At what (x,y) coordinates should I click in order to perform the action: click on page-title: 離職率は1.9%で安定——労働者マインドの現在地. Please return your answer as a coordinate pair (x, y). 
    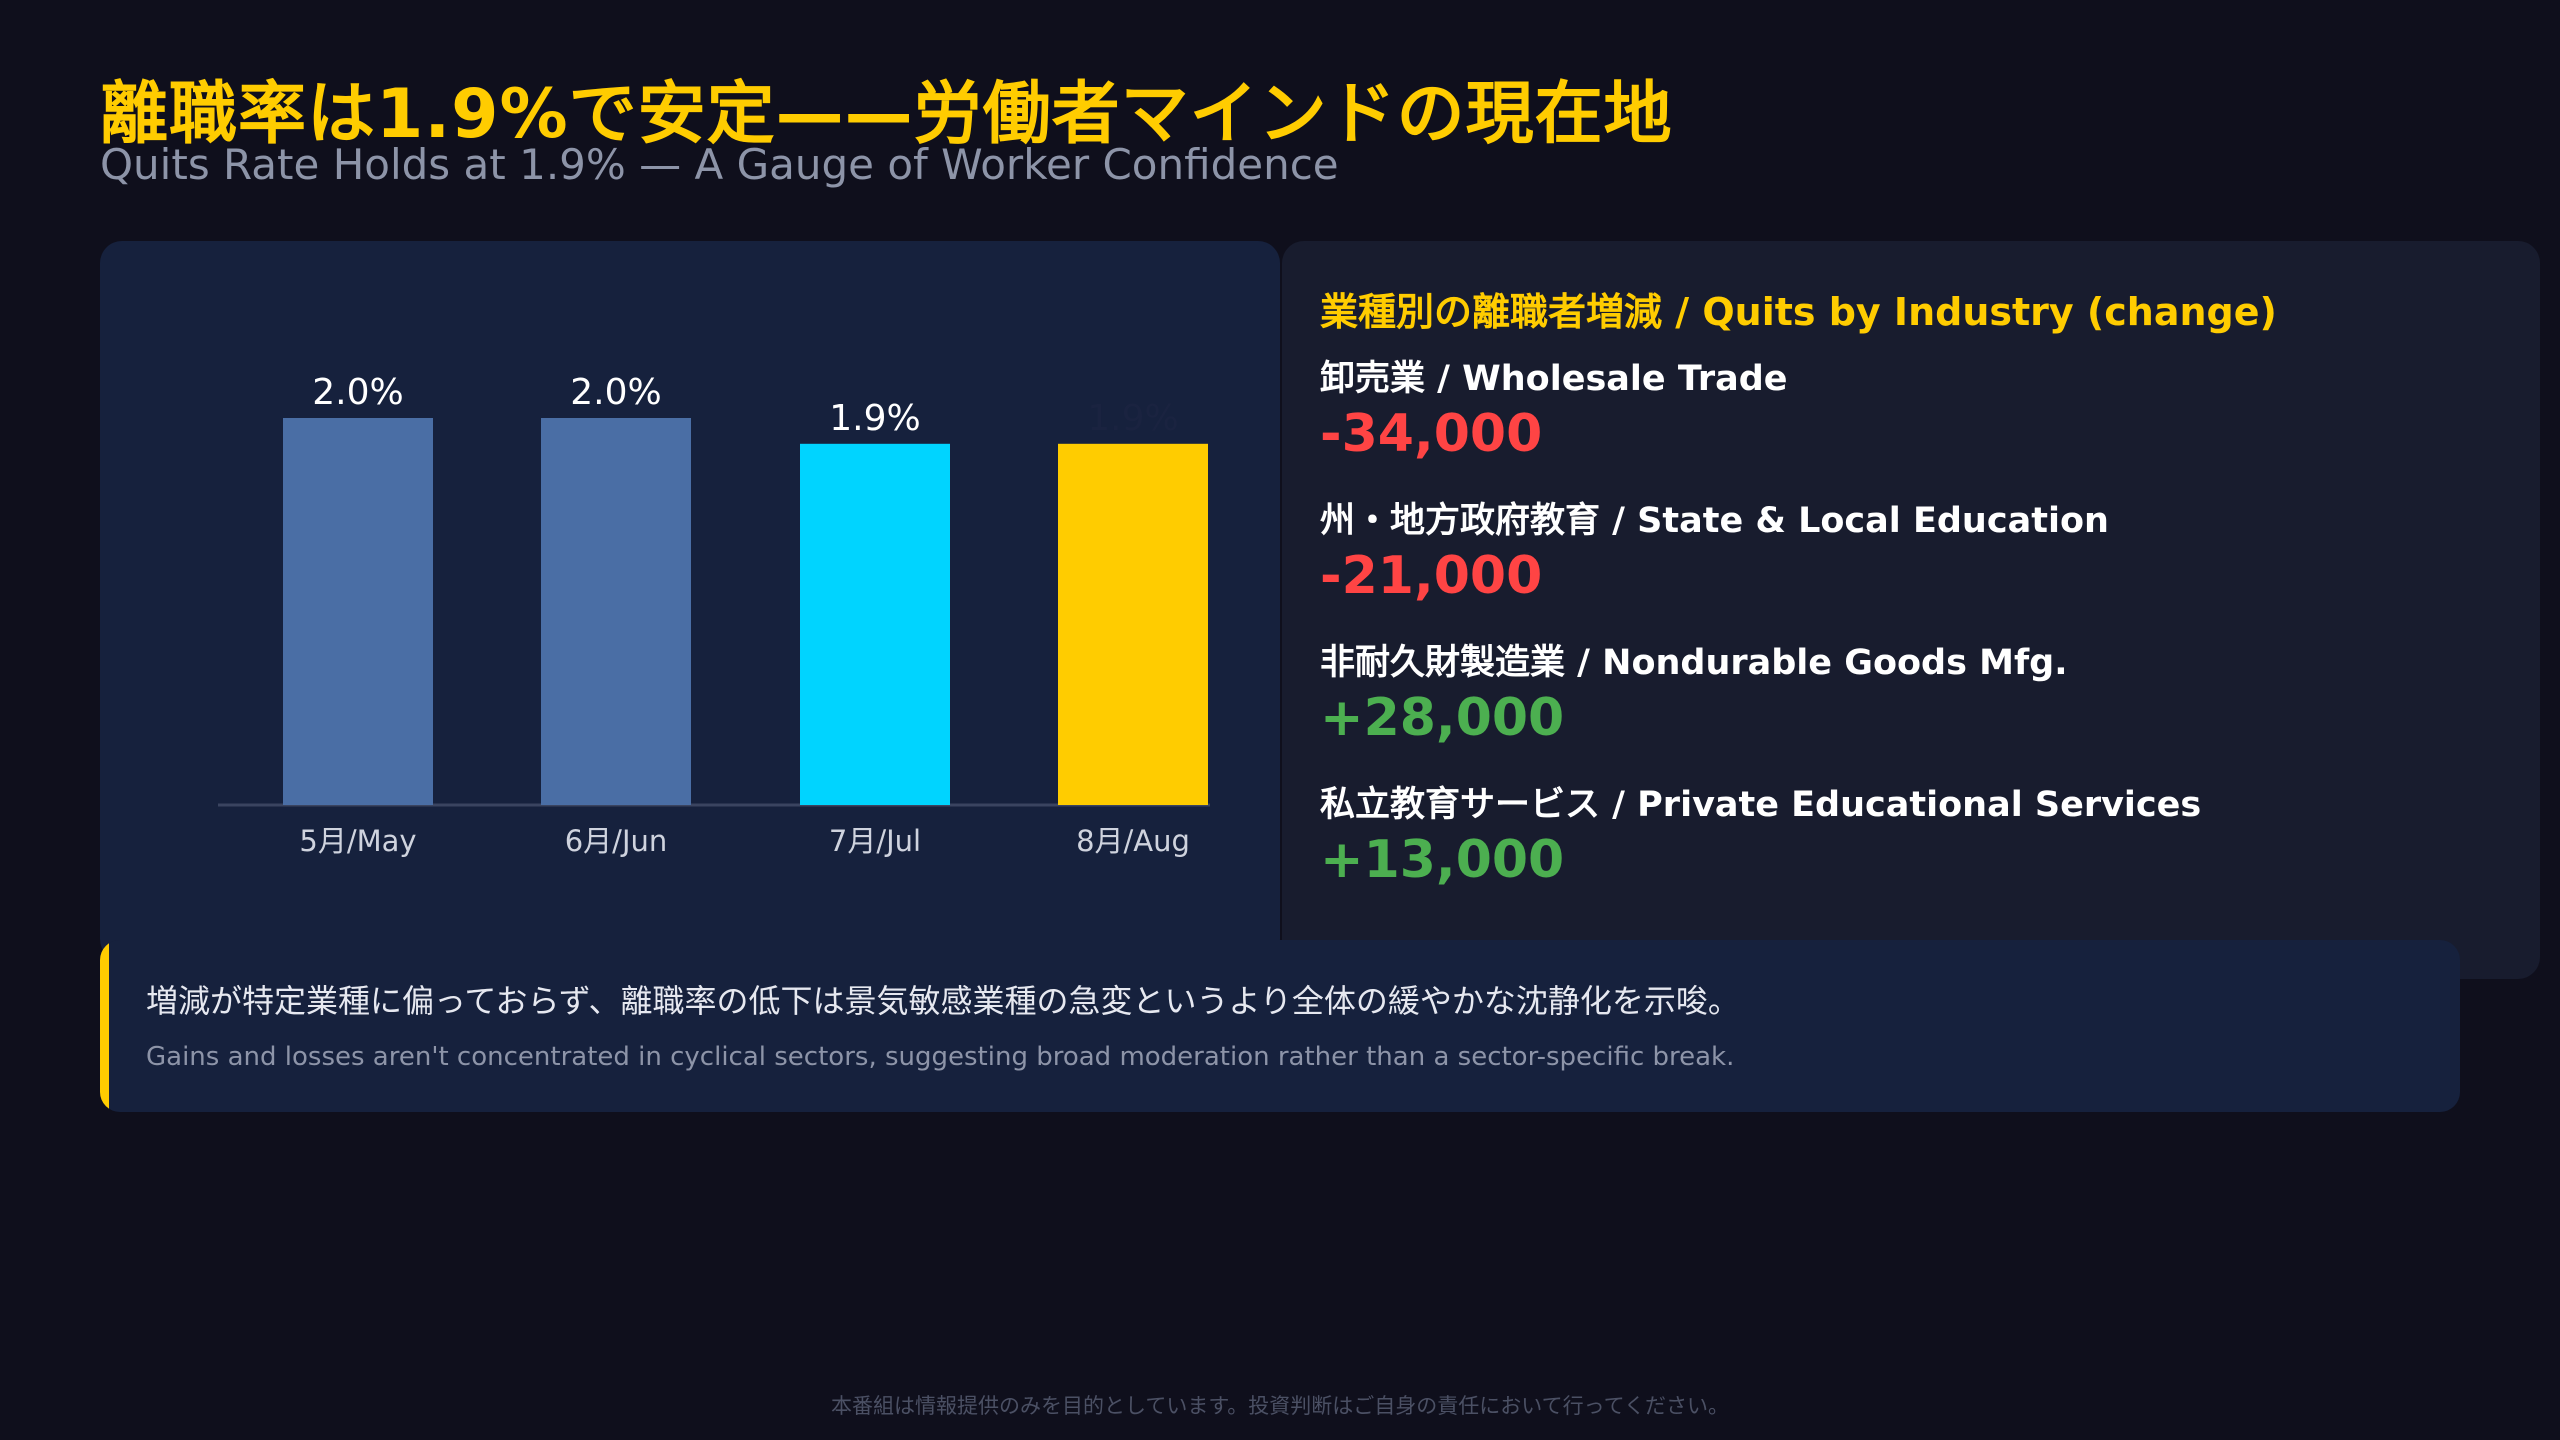
    Looking at the image, I should click on (886, 114).